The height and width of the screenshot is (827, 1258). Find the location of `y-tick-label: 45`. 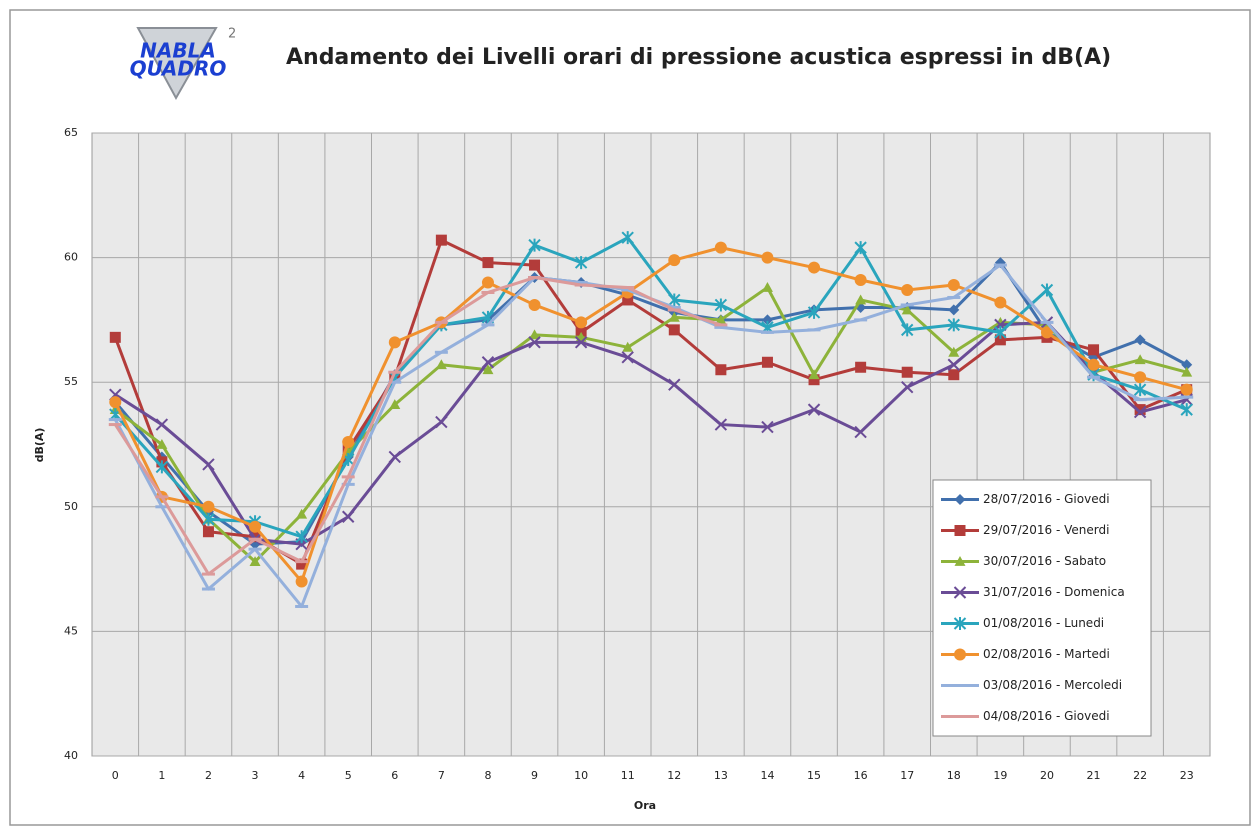

y-tick-label: 45 is located at coordinates (71, 630).